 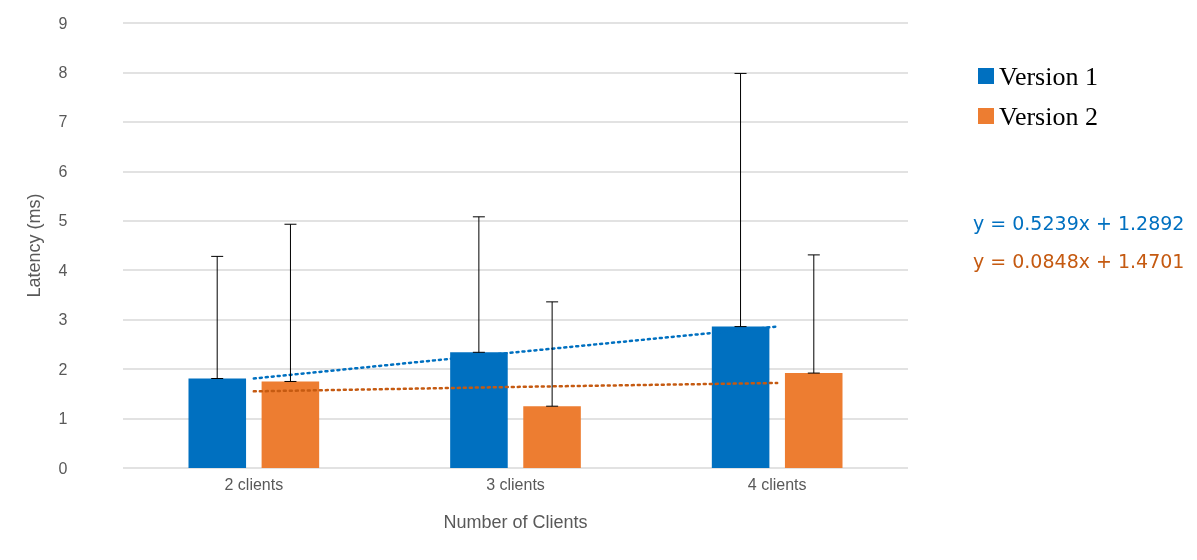 What do you see at coordinates (1079, 260) in the screenshot?
I see `text: y = 0.0848x + 1.4701` at bounding box center [1079, 260].